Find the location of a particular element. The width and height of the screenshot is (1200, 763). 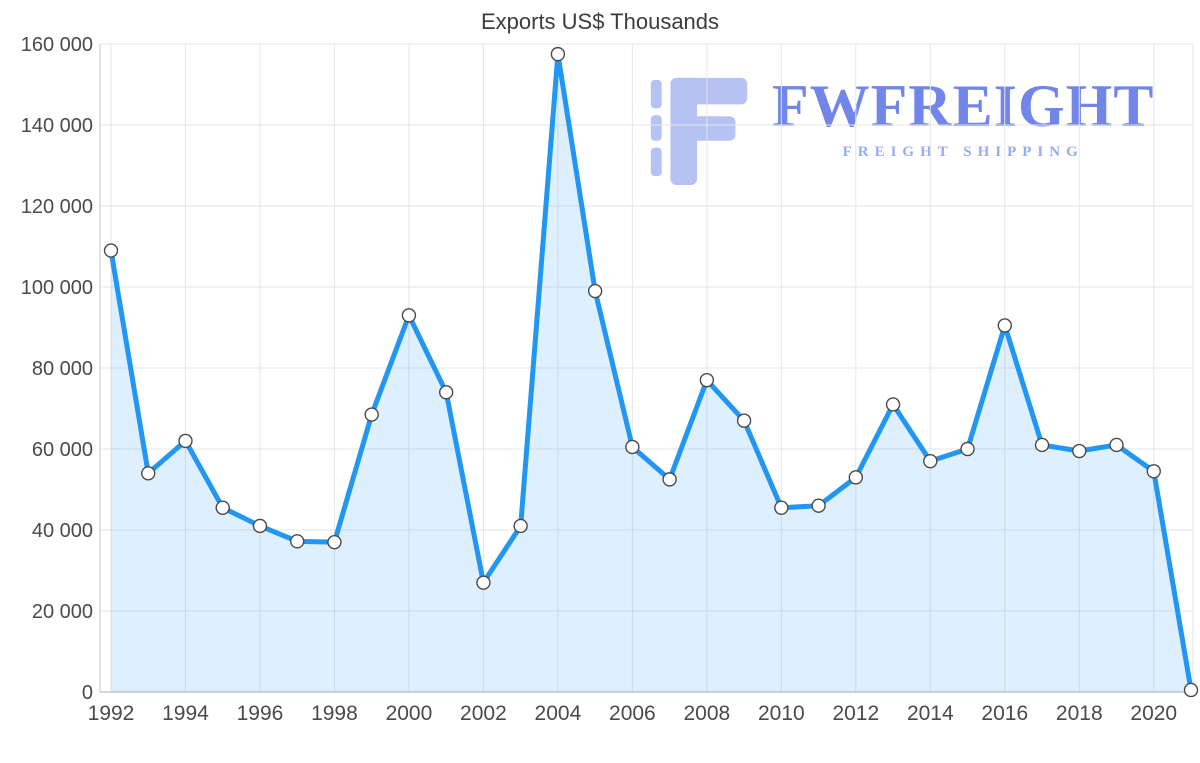

x-axis-label: 1998 is located at coordinates (334, 713).